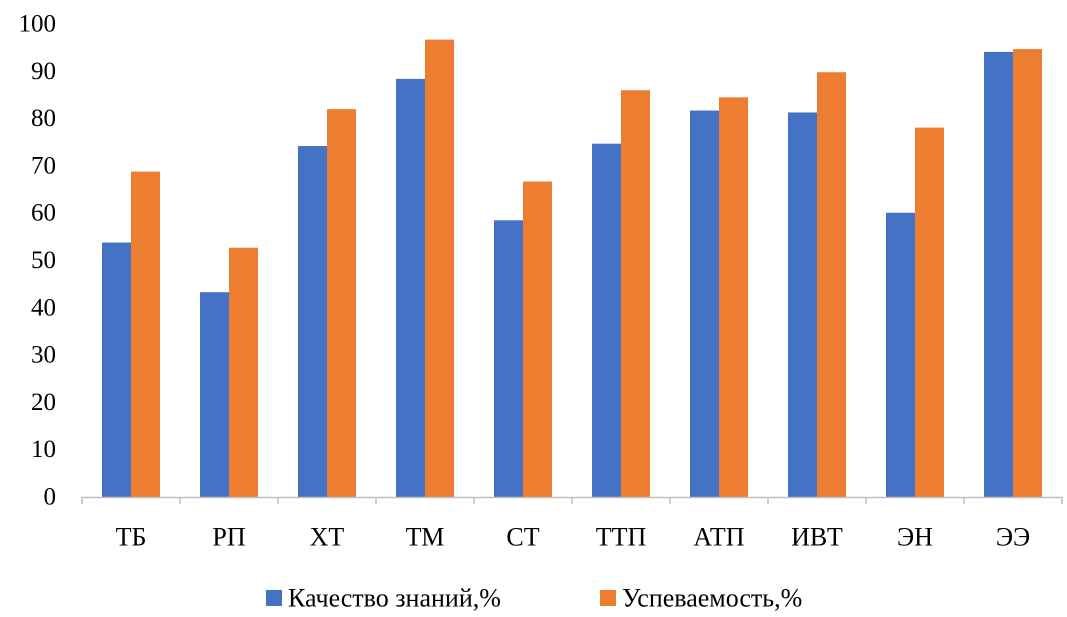  What do you see at coordinates (228, 537) in the screenshot?
I see `x-category-label: РП` at bounding box center [228, 537].